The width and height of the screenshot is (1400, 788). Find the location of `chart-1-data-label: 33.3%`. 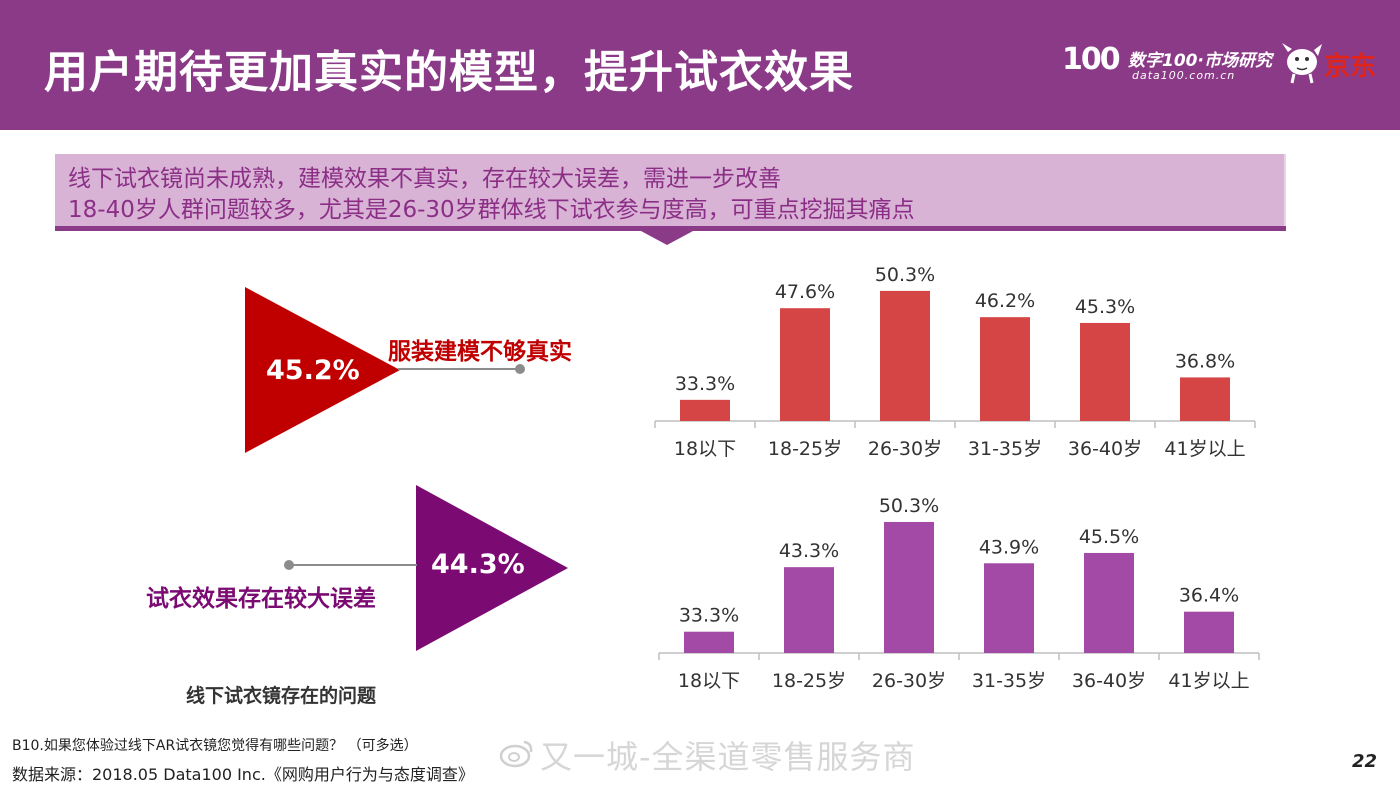

chart-1-data-label: 33.3% is located at coordinates (705, 384).